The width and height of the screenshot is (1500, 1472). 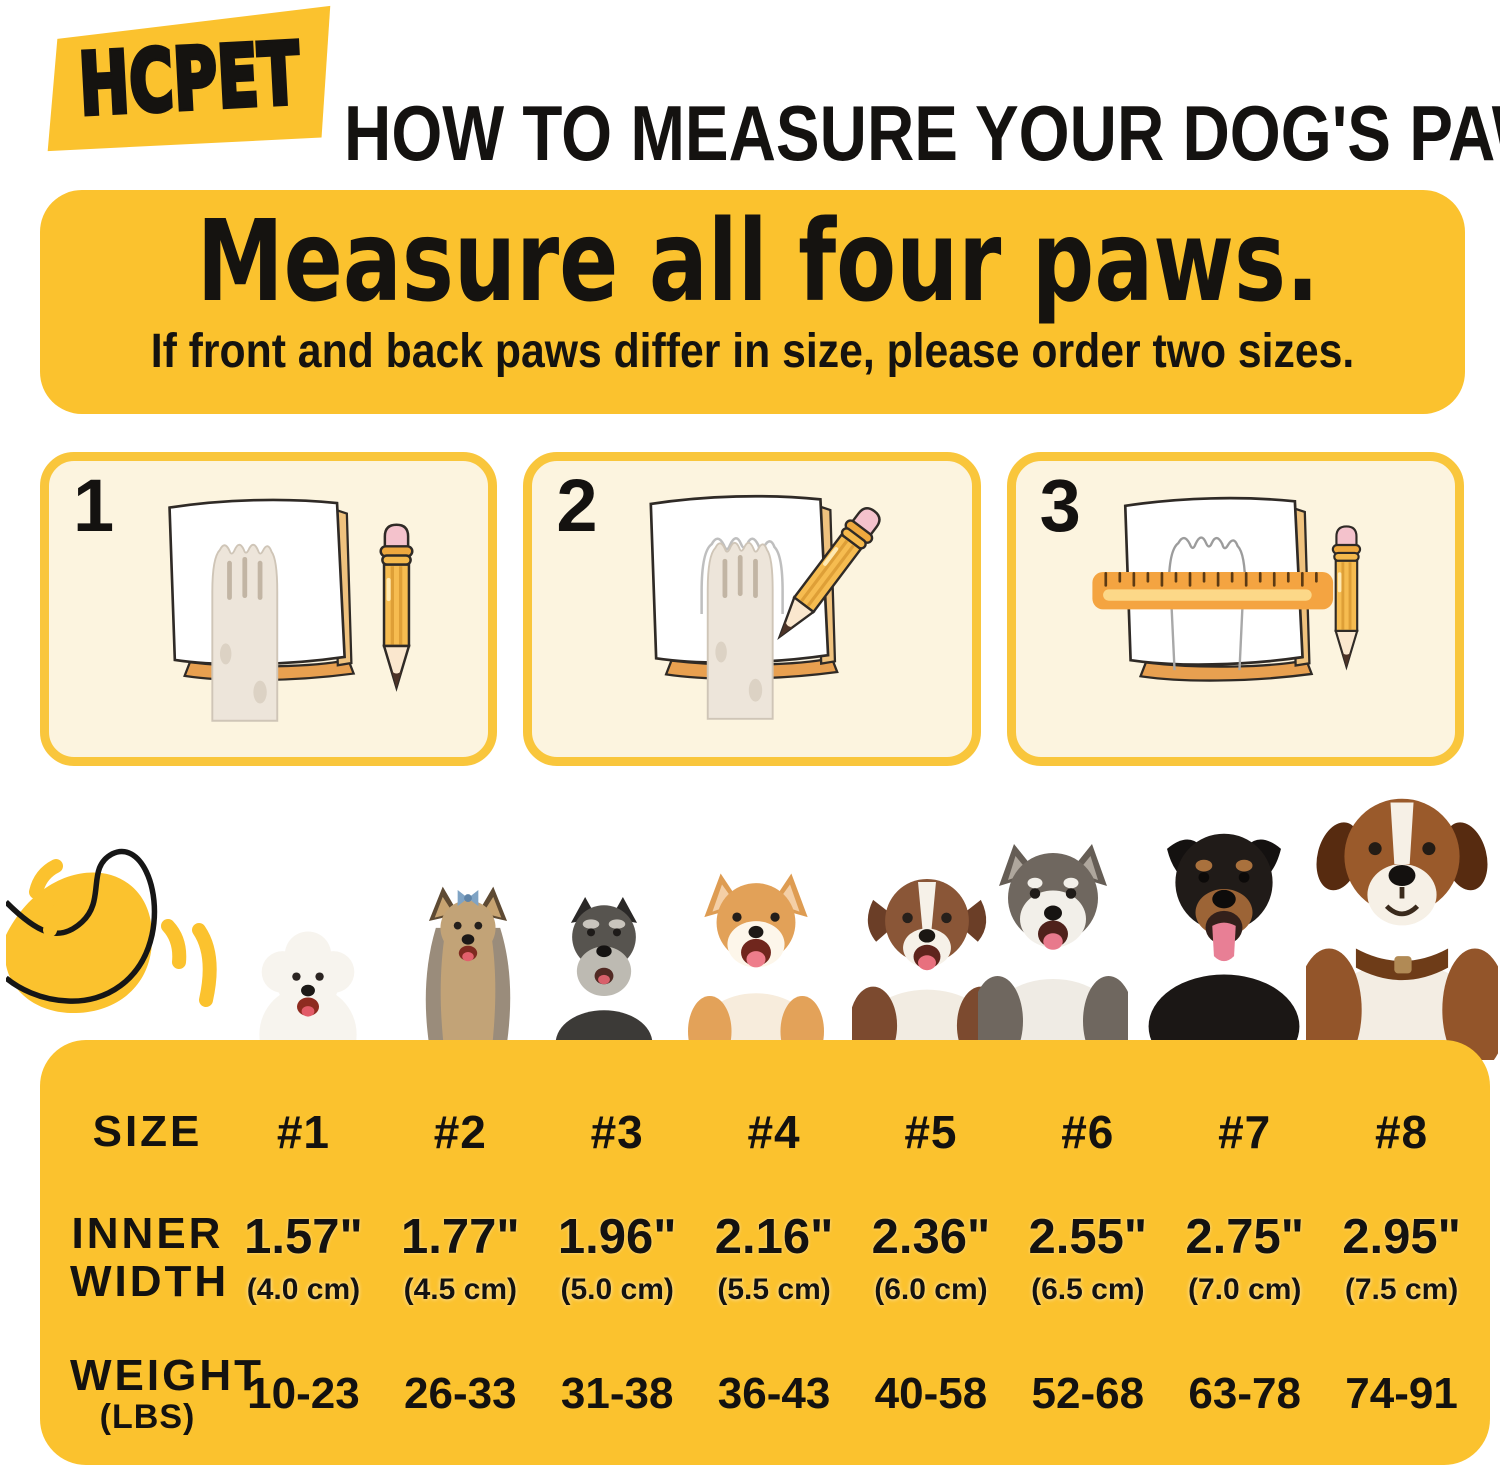 I want to click on step-number: 1, so click(x=94, y=505).